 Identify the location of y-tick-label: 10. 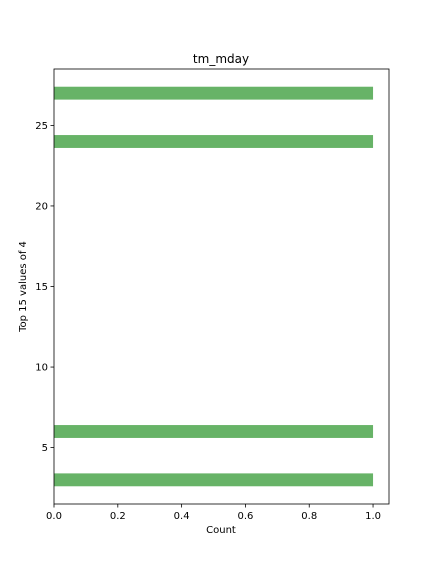
(41, 368).